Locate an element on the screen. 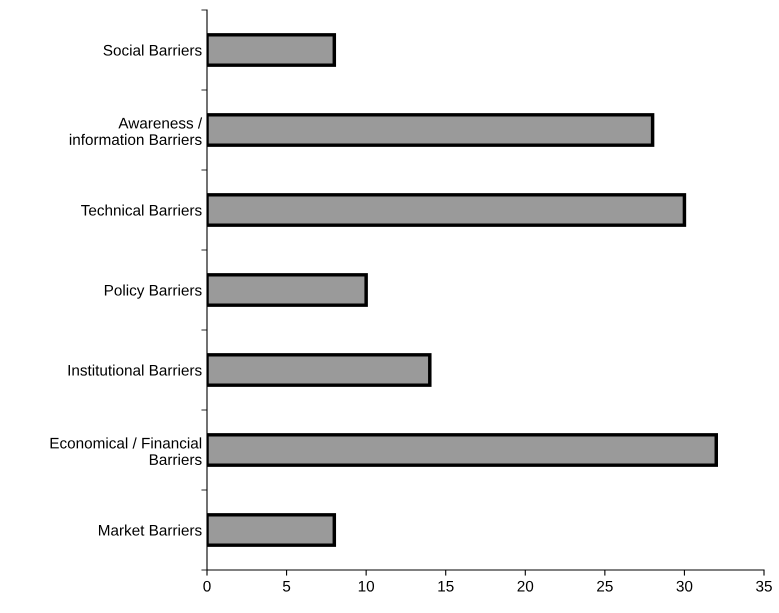 The height and width of the screenshot is (613, 779). x-tick-label: 10 is located at coordinates (366, 586).